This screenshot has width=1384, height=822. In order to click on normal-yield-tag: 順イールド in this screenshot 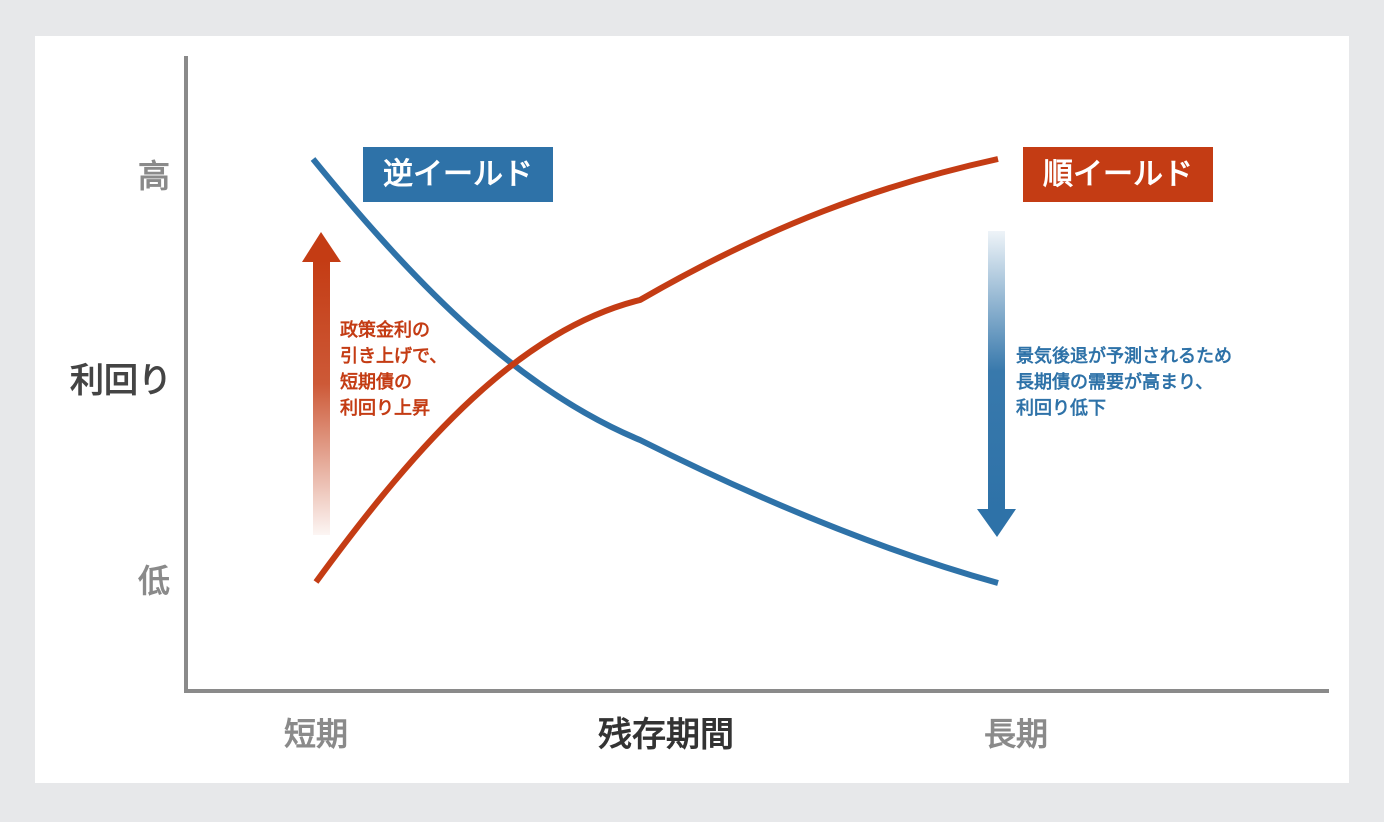, I will do `click(1118, 174)`.